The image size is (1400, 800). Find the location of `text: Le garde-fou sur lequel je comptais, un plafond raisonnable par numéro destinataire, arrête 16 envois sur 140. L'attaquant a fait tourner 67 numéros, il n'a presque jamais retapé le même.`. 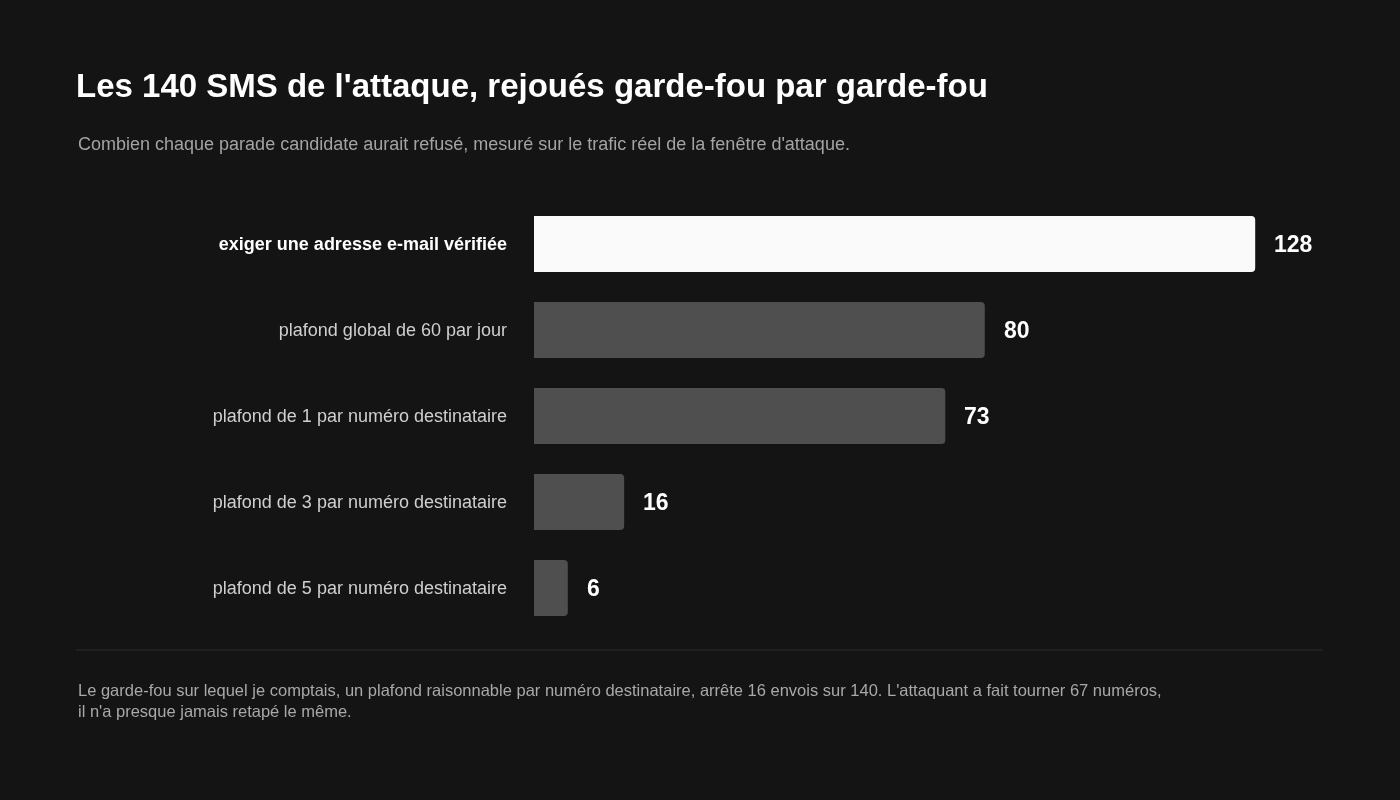

text: Le garde-fou sur lequel je comptais, un plafond raisonnable par numéro destinataire, arrête 16 envois sur 140. L'attaquant a fait tourner 67 numéros, il n'a presque jamais retapé le même. is located at coordinates (620, 701).